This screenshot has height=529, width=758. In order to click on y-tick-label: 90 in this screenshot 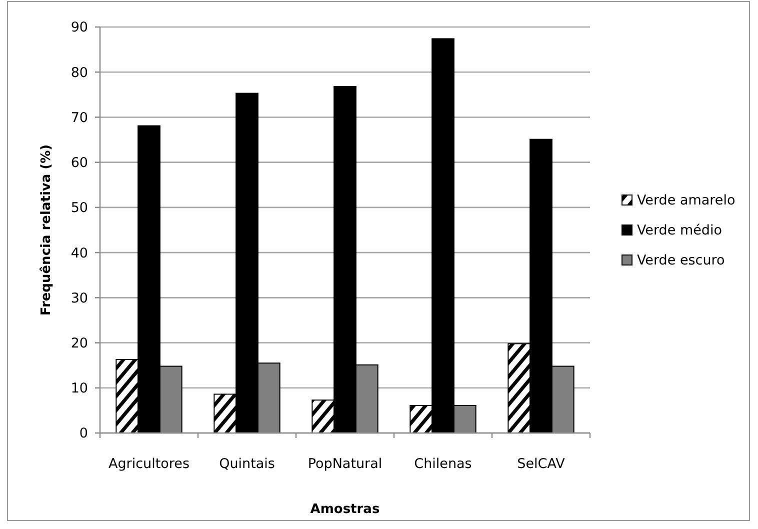, I will do `click(79, 28)`.